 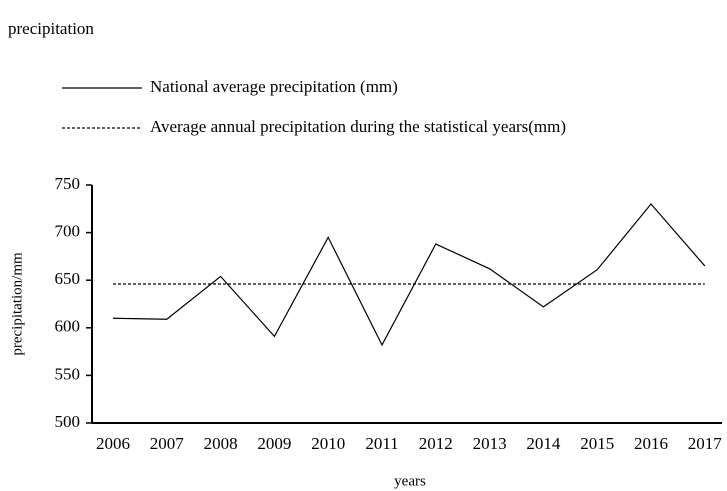 I want to click on x-tick-label: 2010, so click(x=328, y=443).